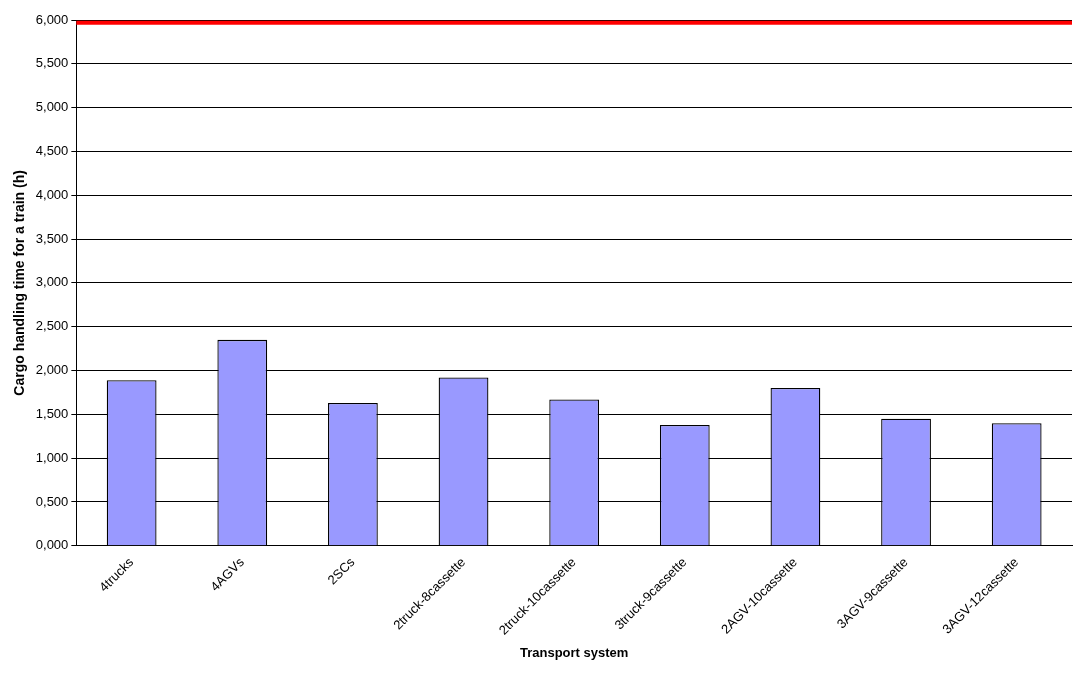  I want to click on y-tick-label: 2,000, so click(52, 370).